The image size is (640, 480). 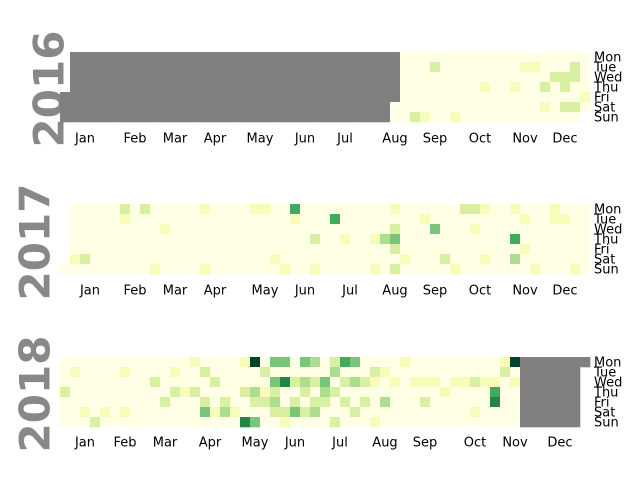 I want to click on month-label-mar: Mar, so click(x=175, y=291).